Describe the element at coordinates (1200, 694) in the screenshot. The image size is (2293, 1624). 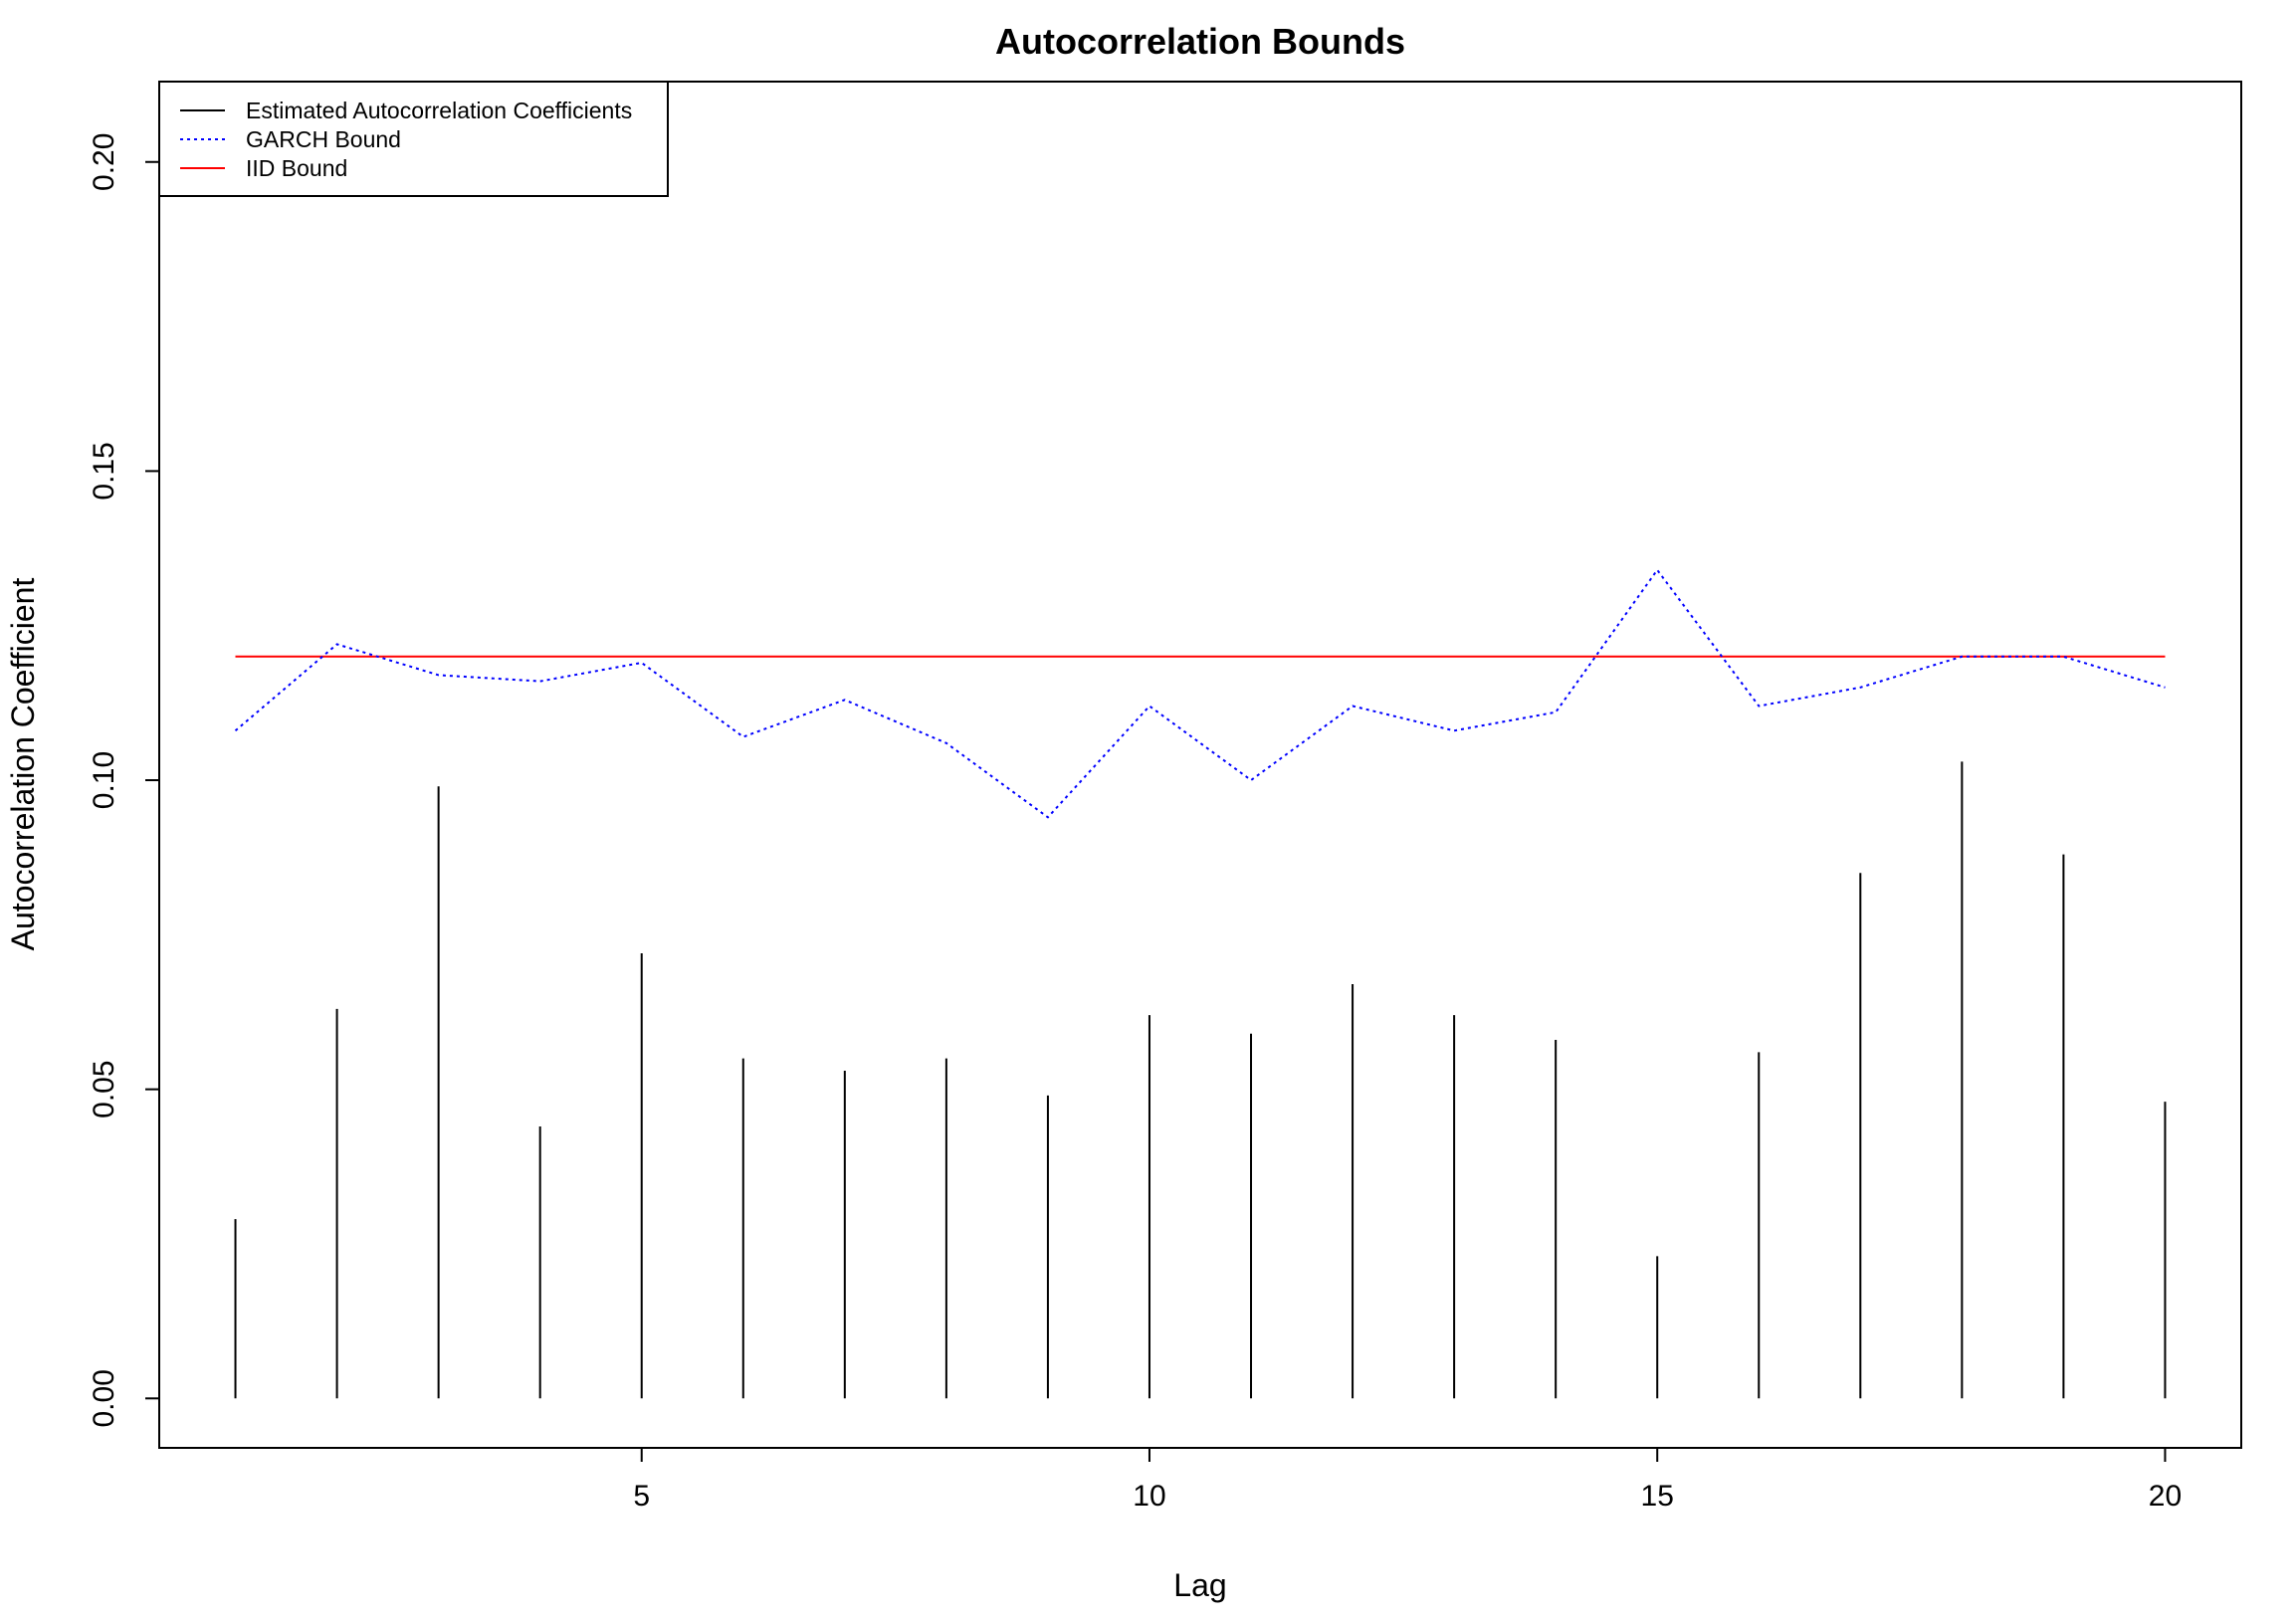
I see `bound-lines` at that location.